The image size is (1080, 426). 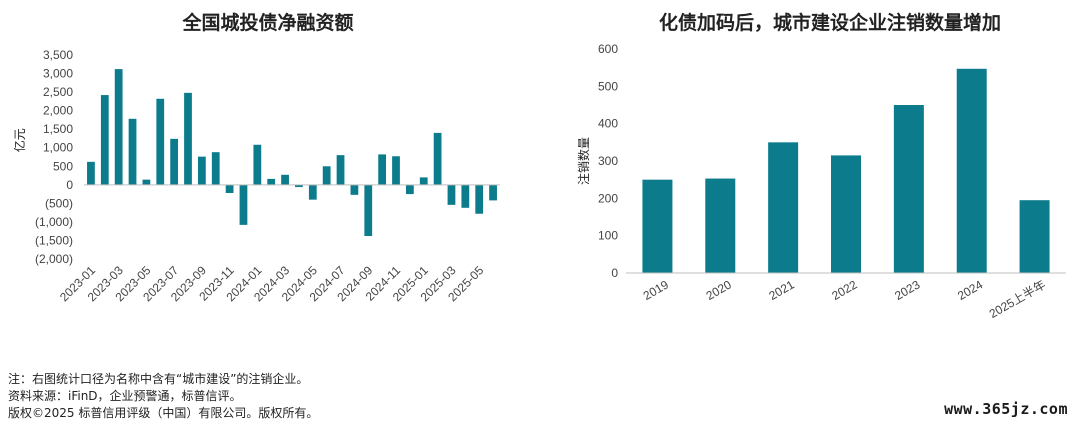 What do you see at coordinates (830, 23) in the screenshot?
I see `right-chart-title: 化债加码后，城市建设企业注销数量增加` at bounding box center [830, 23].